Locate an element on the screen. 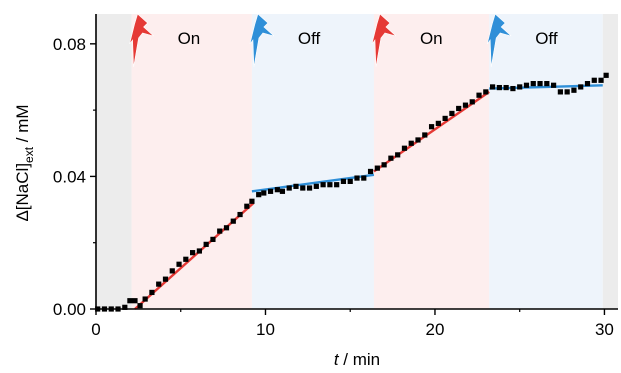 The image size is (621, 373). x-tick-label: 30 is located at coordinates (604, 329).